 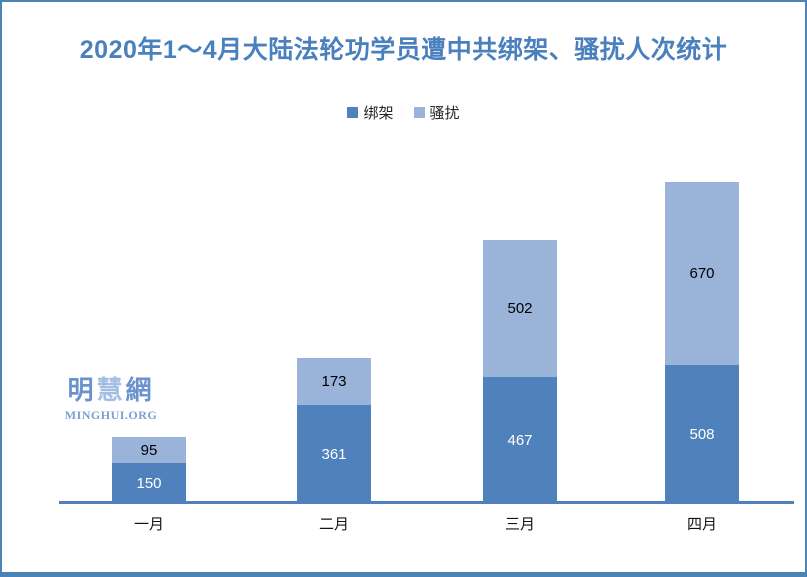 I want to click on bar-value-label: 467, so click(x=520, y=440).